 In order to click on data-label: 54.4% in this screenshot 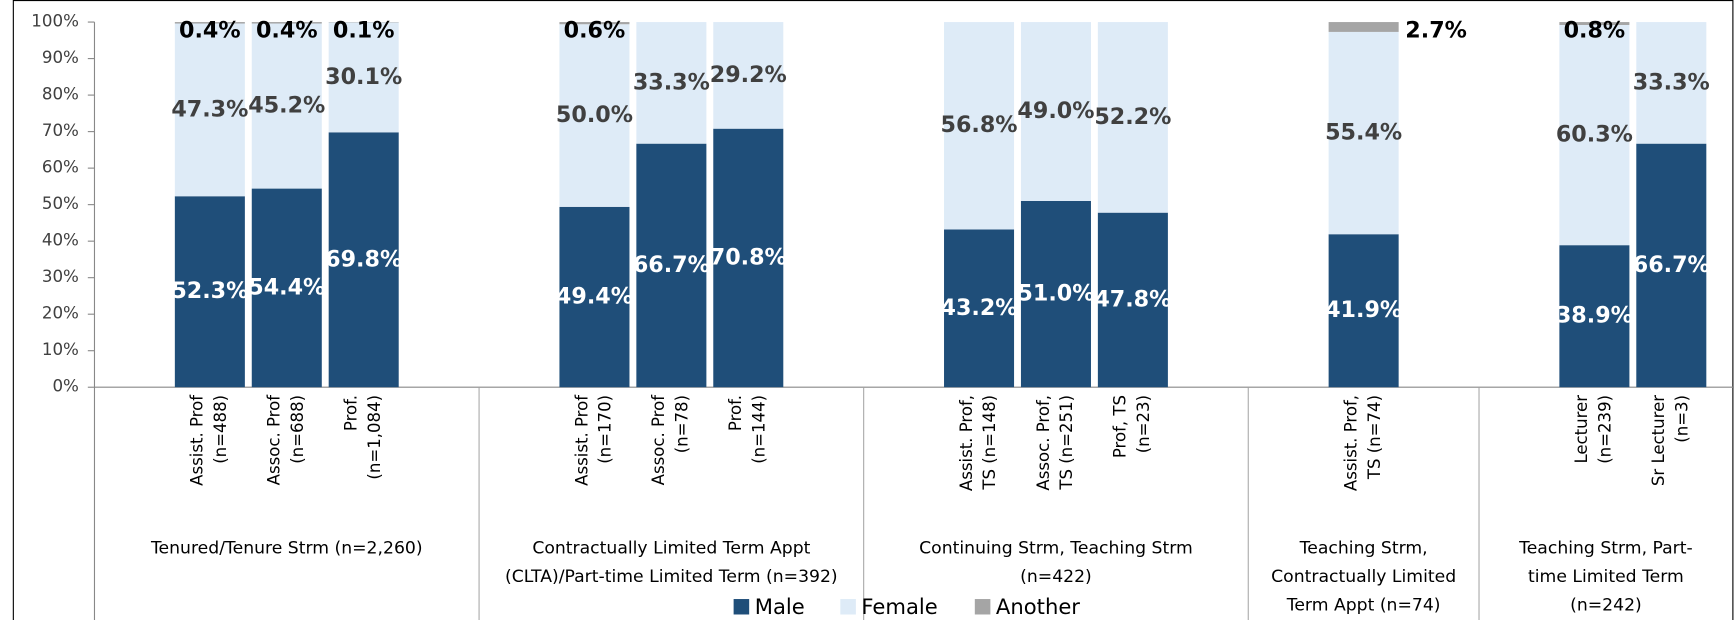, I will do `click(286, 287)`.